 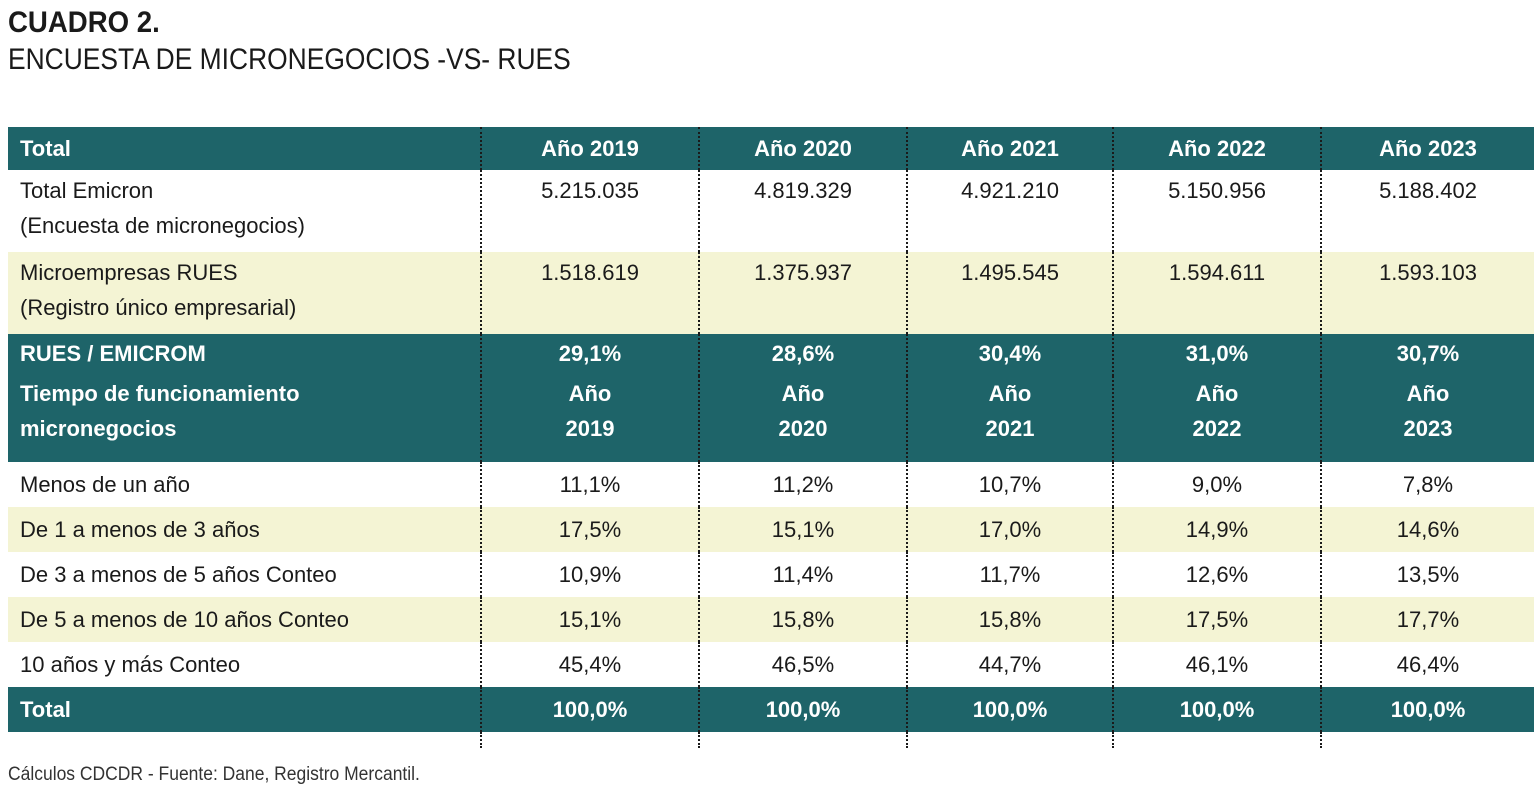 I want to click on cell-value: 5.188.402, so click(x=1427, y=211).